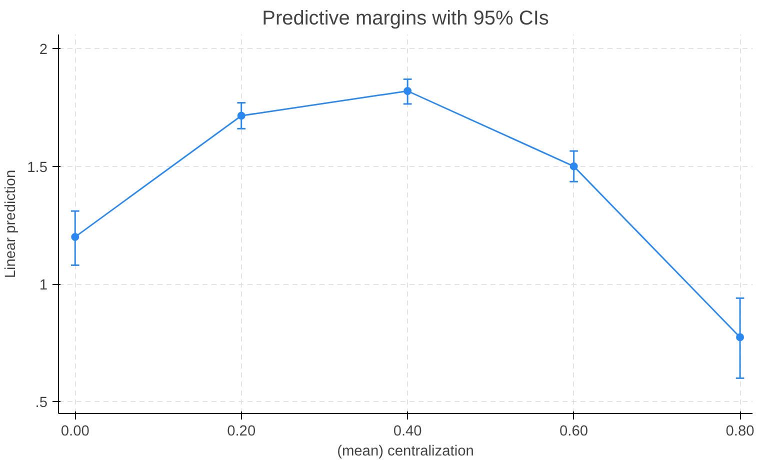  Describe the element at coordinates (574, 432) in the screenshot. I see `x-tick-label: 0.60` at that location.